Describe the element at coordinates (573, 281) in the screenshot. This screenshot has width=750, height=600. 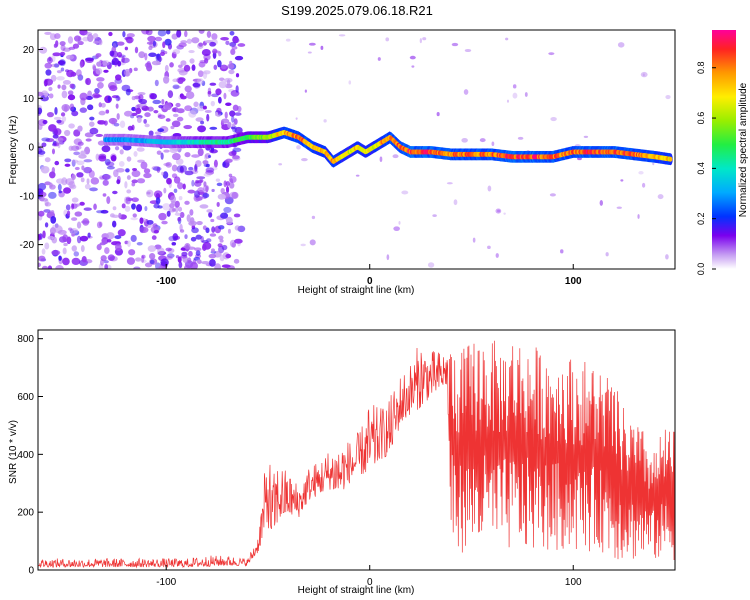
I see `x-tick-label: 100` at that location.